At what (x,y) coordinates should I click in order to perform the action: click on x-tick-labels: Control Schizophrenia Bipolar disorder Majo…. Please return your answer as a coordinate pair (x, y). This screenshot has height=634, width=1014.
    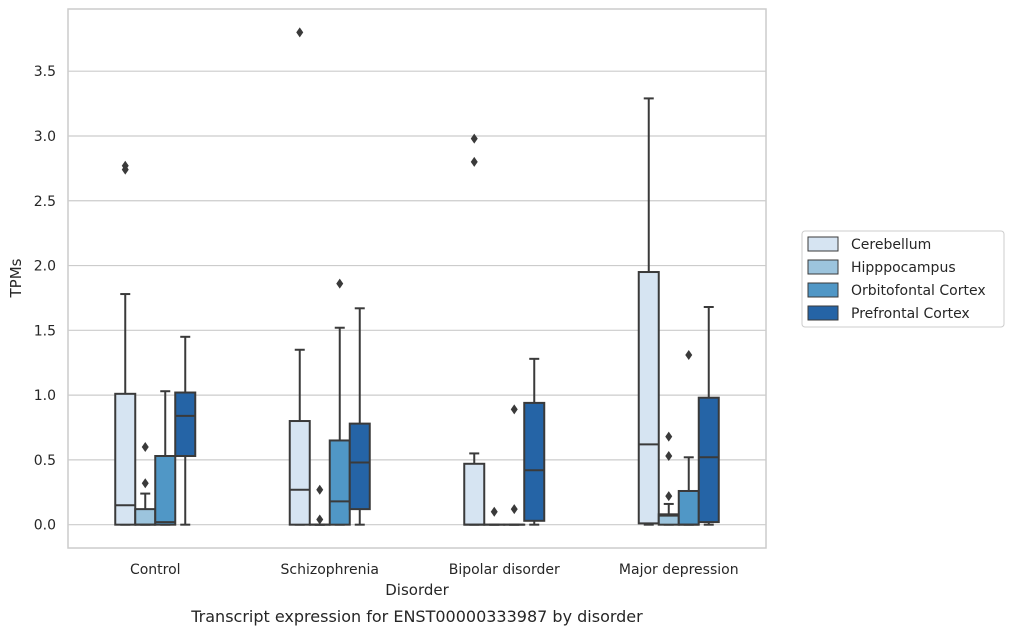
    Looking at the image, I should click on (434, 570).